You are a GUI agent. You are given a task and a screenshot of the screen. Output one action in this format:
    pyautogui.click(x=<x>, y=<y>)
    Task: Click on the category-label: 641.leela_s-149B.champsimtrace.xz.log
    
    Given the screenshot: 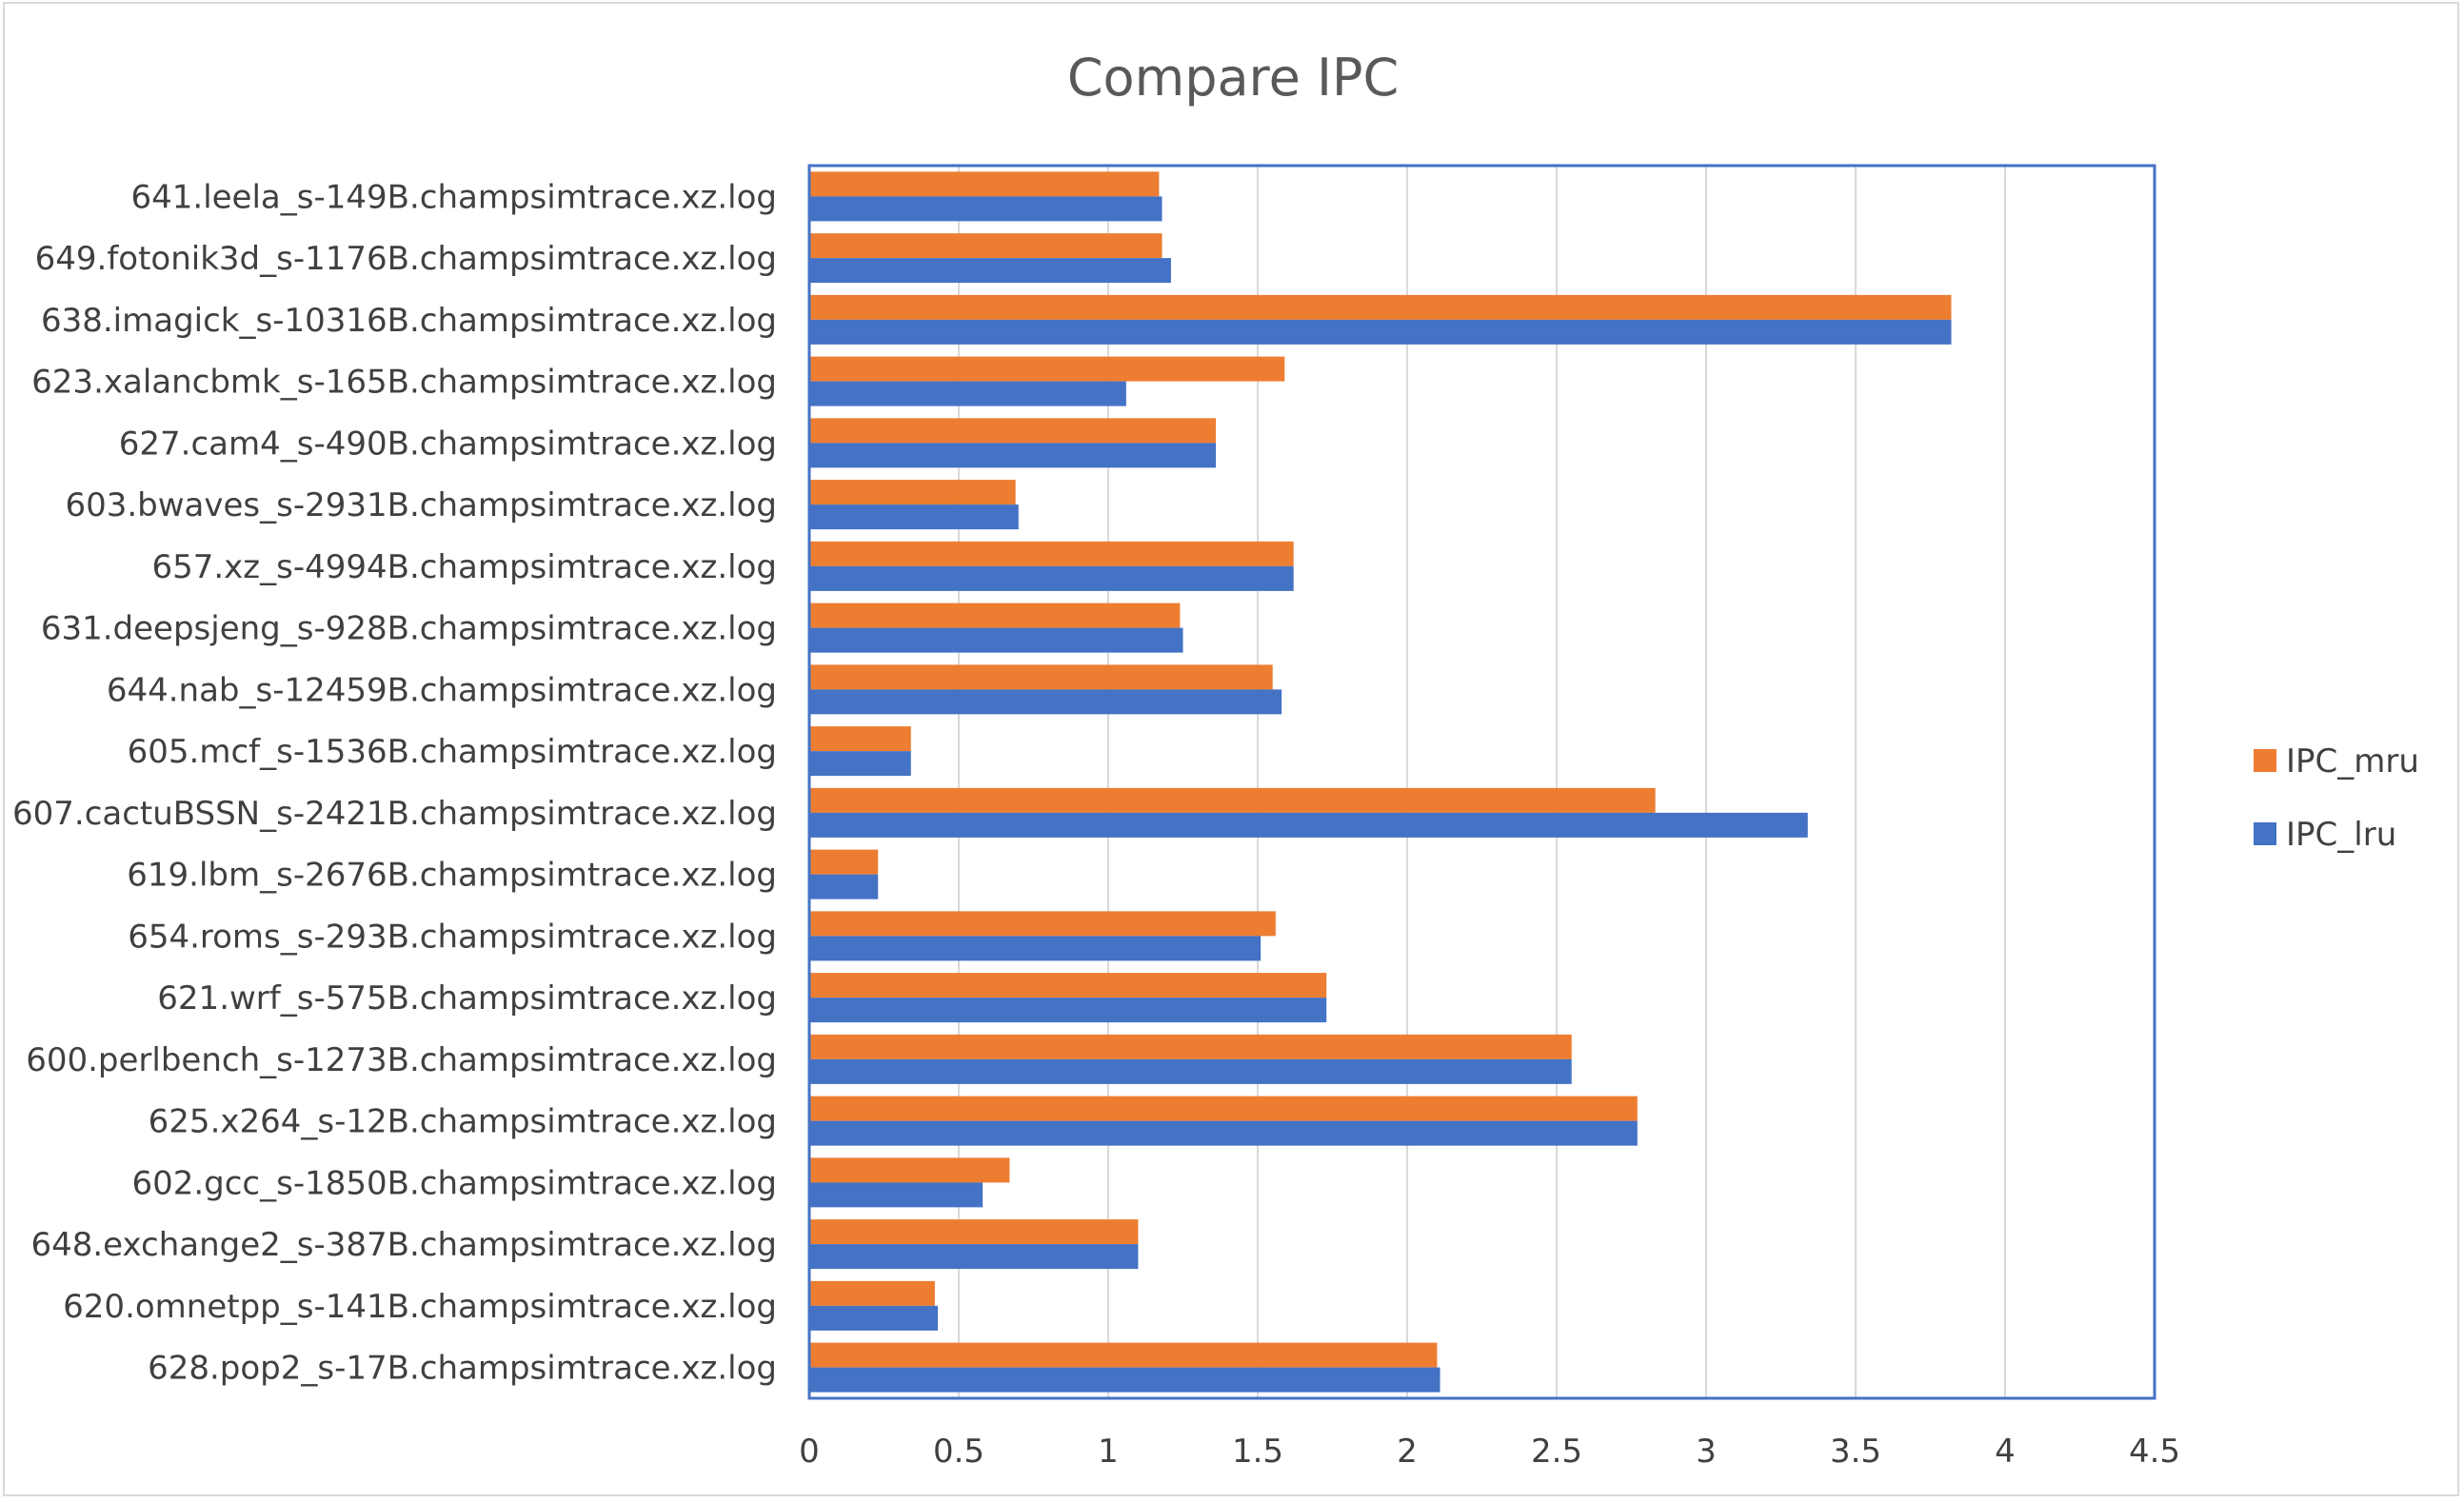 What is the action you would take?
    pyautogui.click(x=454, y=197)
    